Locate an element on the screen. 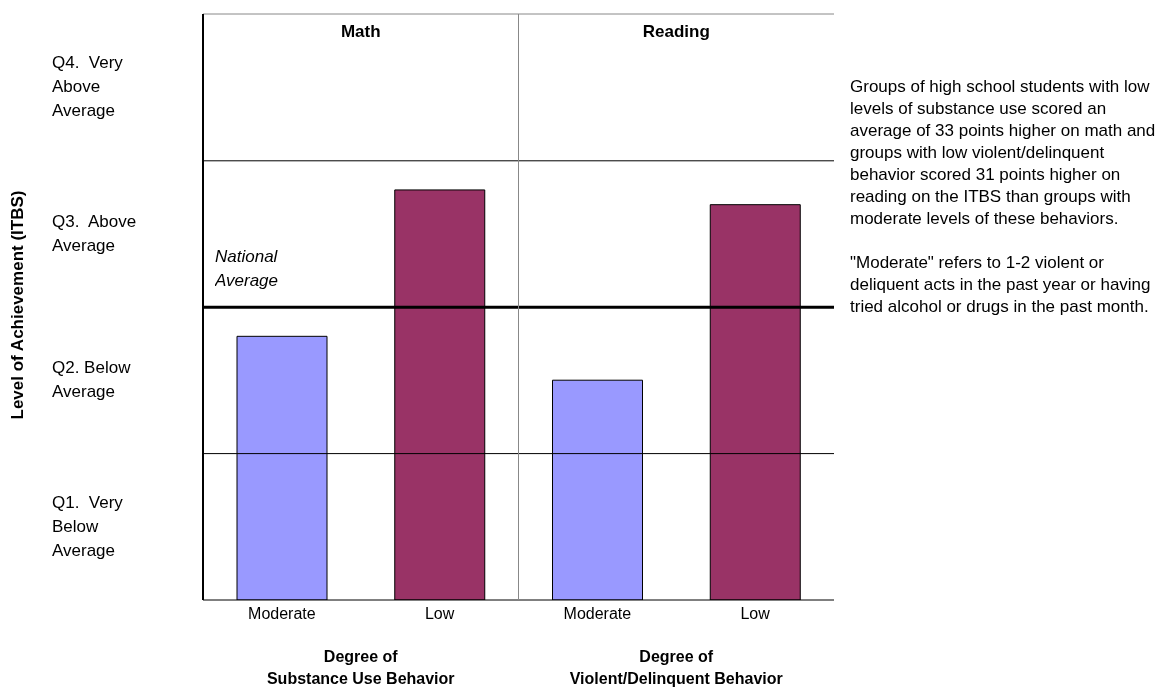  text: Degree of Substance Use Behavior is located at coordinates (360, 668).